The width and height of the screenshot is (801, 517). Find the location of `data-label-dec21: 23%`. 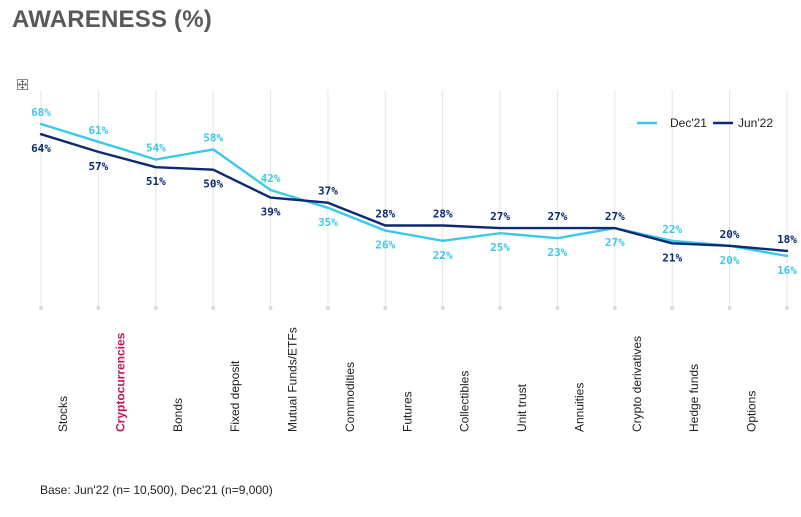

data-label-dec21: 23% is located at coordinates (558, 252).